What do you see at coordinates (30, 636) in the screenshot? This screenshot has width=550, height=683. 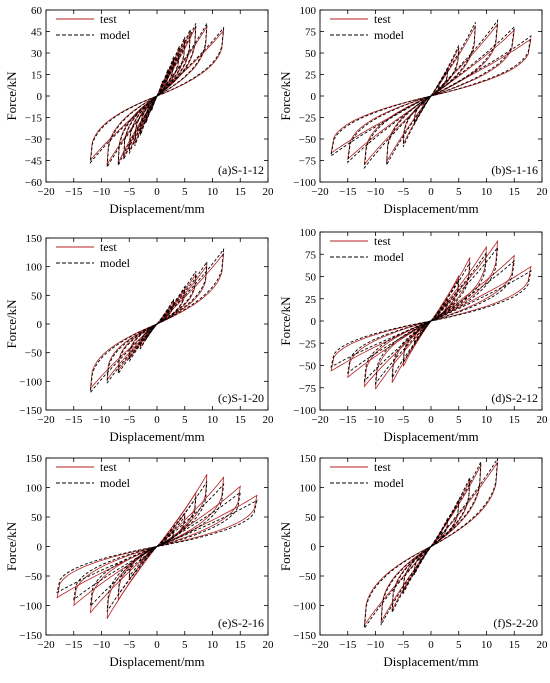 I see `y-tick-label: −150` at bounding box center [30, 636].